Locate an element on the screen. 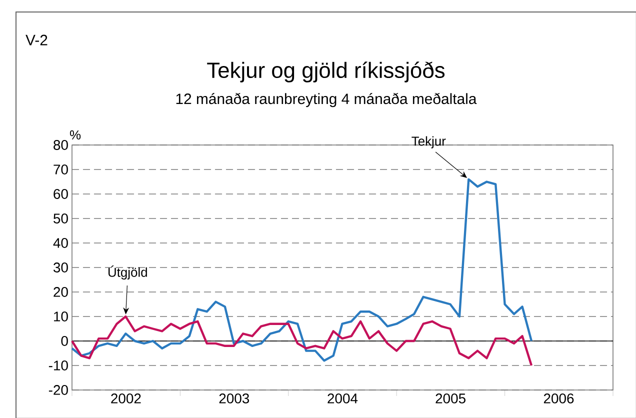  y-tick-label: 60 is located at coordinates (61, 194).